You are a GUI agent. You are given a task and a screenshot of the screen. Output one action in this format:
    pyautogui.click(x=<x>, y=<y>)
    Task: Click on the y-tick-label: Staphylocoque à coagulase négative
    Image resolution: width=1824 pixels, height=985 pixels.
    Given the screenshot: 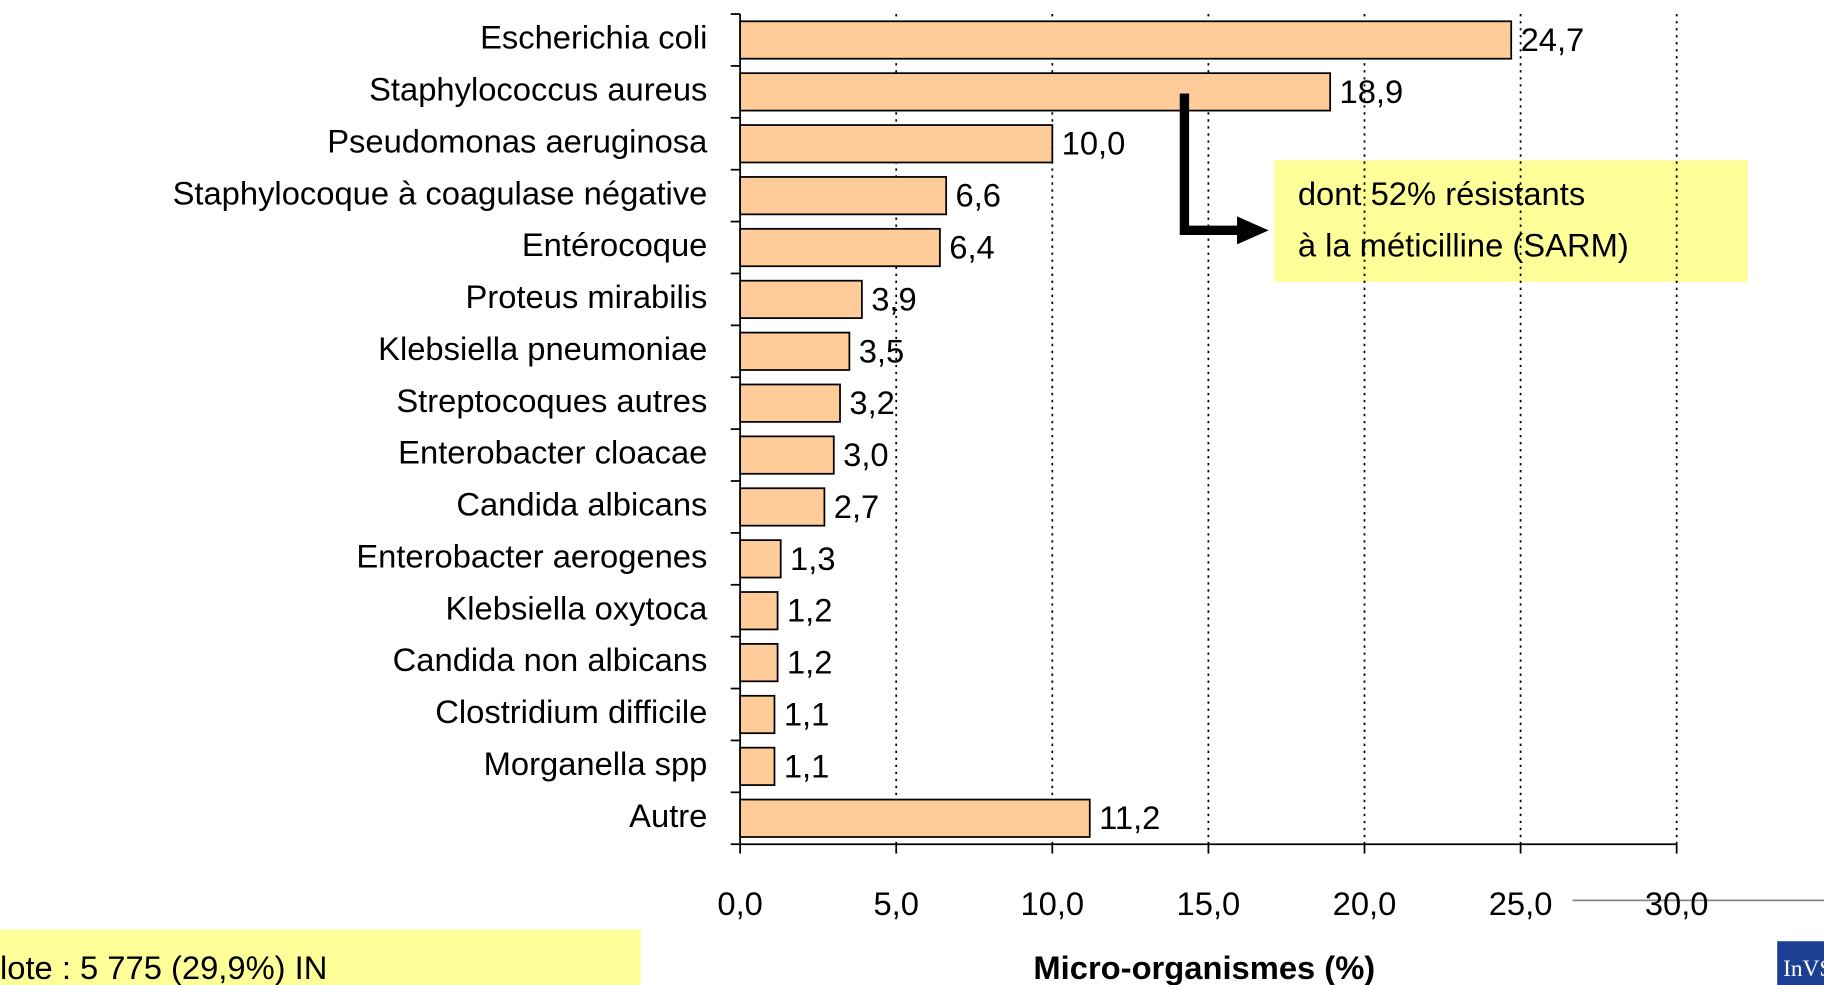 What is the action you would take?
    pyautogui.click(x=440, y=192)
    